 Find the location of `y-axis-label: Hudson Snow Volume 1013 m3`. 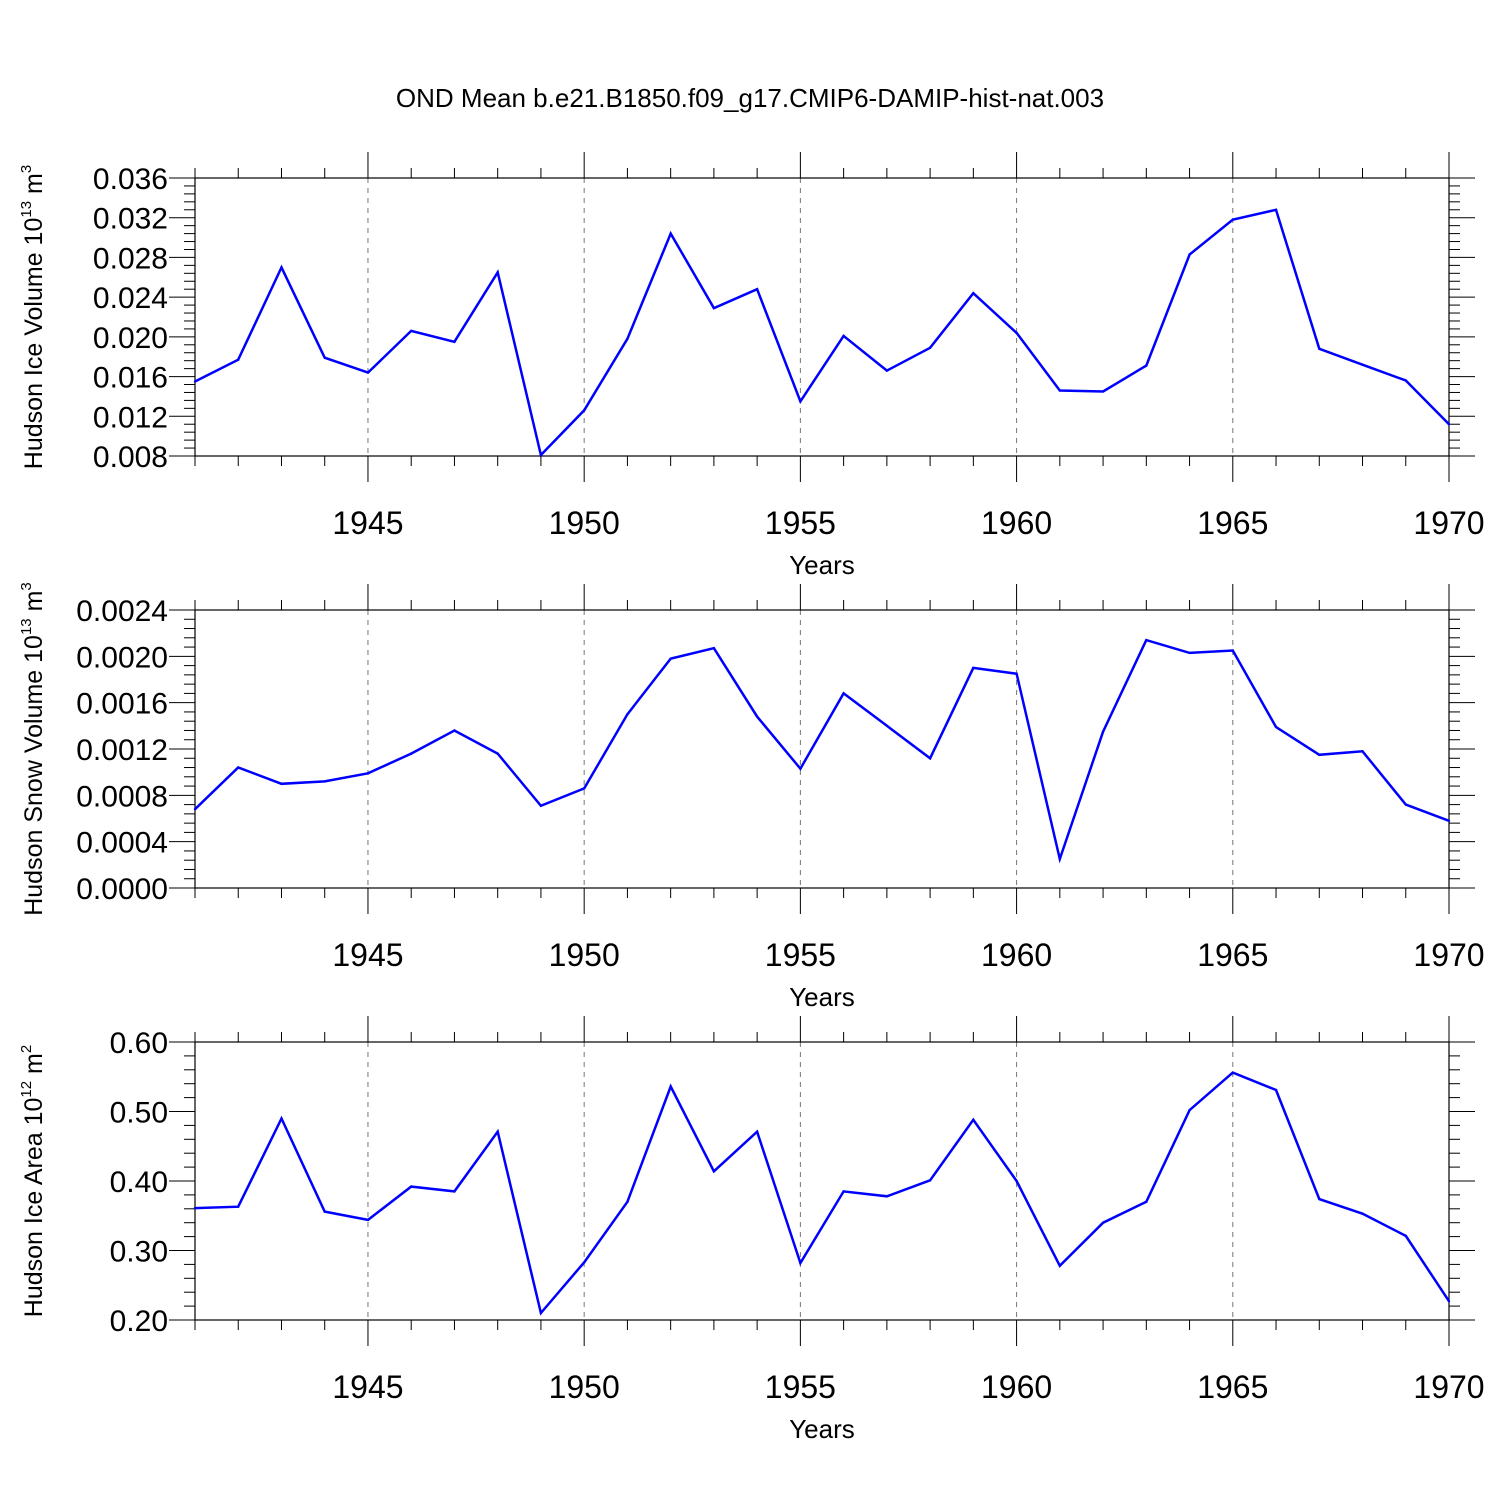

y-axis-label: Hudson Snow Volume 1013 m3 is located at coordinates (33, 749).